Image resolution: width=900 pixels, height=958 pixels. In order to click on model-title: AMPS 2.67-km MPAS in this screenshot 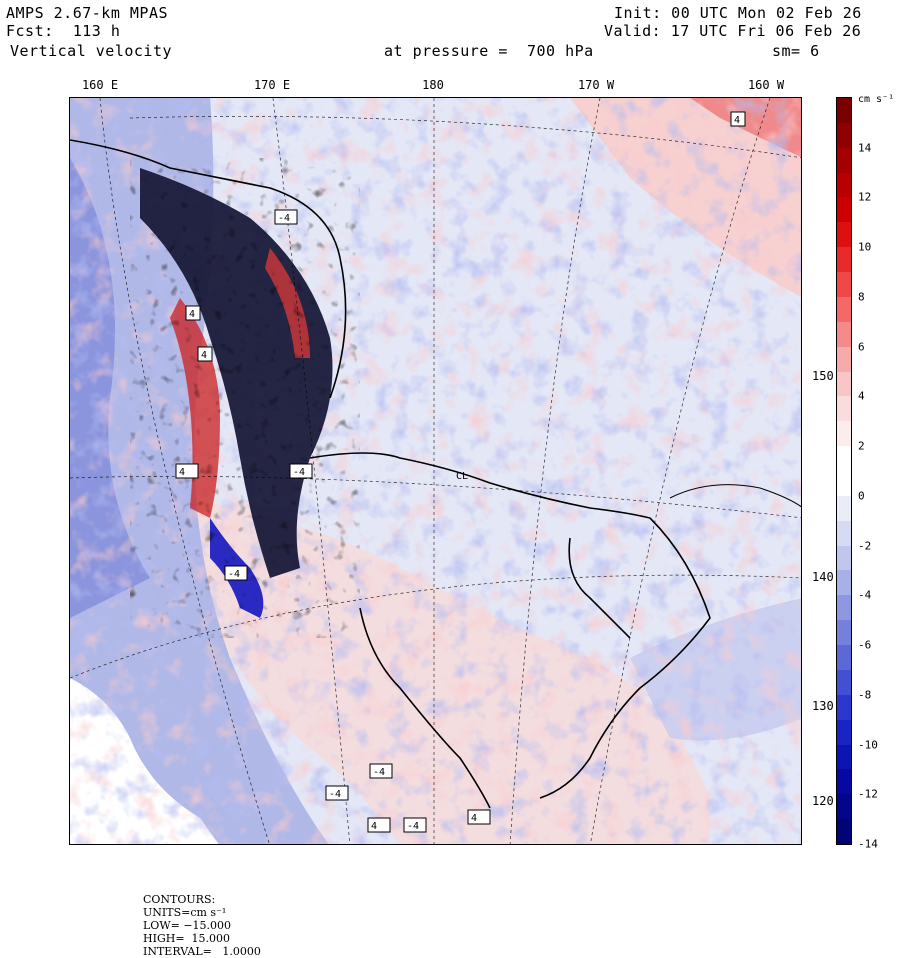, I will do `click(87, 13)`.